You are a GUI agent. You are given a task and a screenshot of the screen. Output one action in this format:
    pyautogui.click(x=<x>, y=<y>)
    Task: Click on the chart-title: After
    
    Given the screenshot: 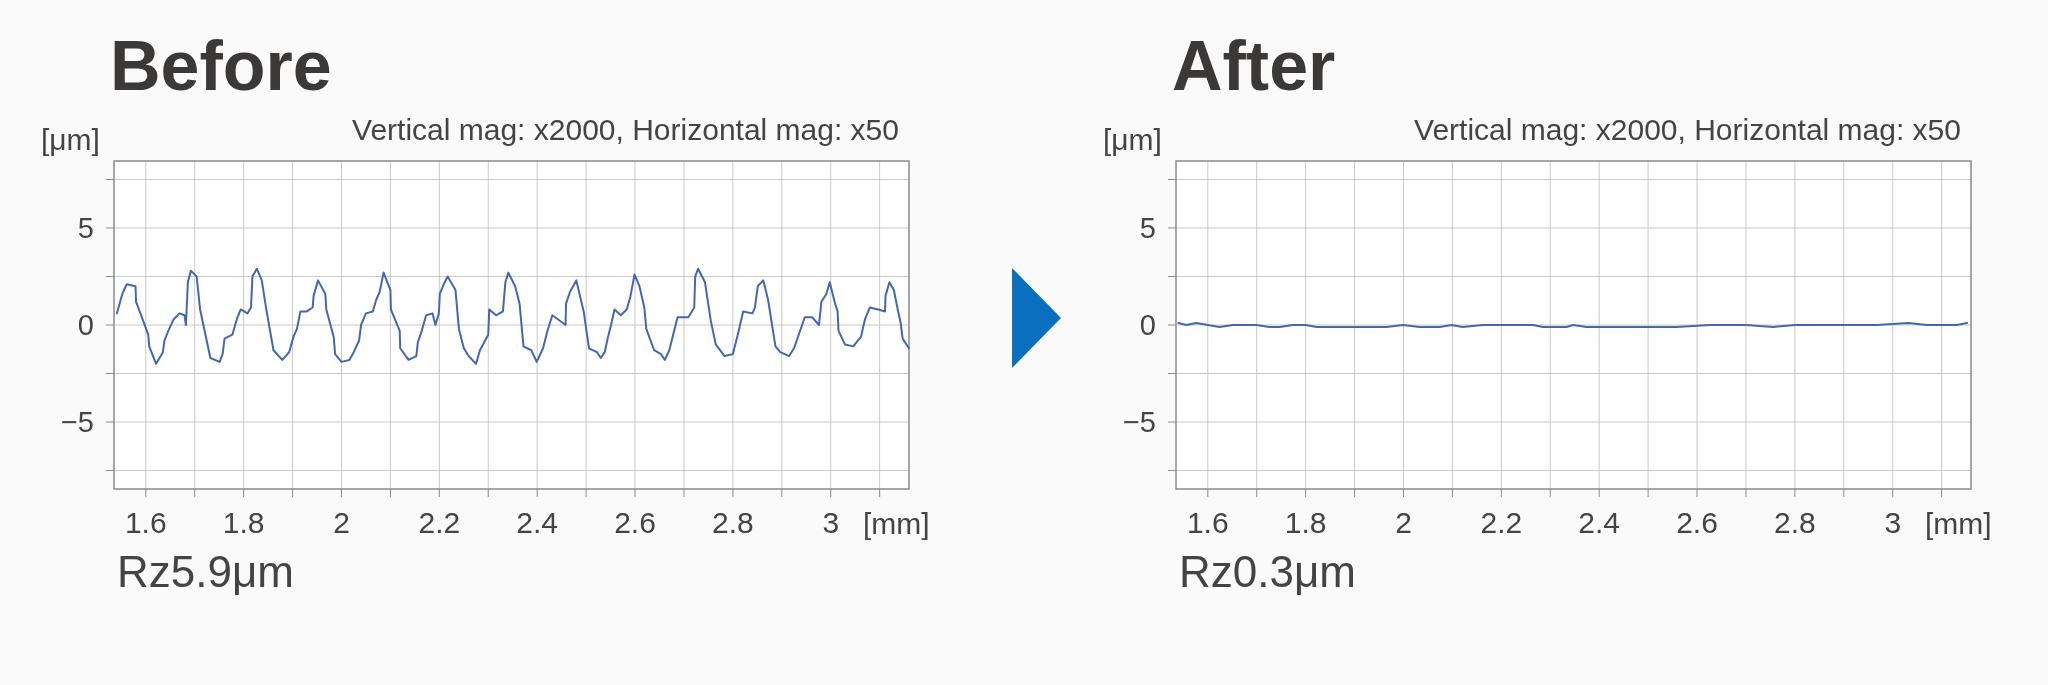 What is the action you would take?
    pyautogui.click(x=1254, y=66)
    